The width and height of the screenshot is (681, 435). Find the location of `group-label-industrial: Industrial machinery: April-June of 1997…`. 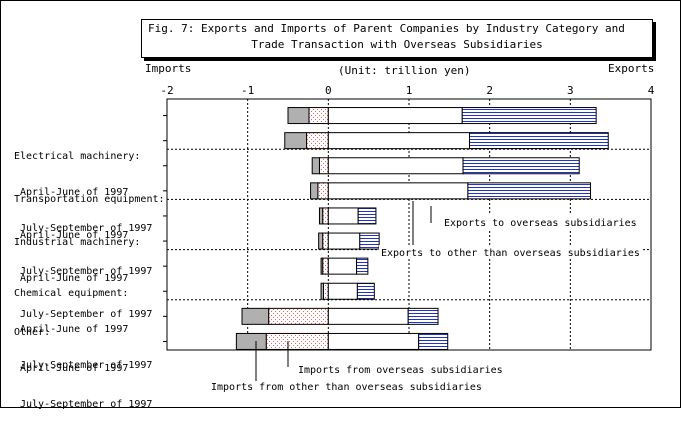

group-label-industrial: Industrial machinery: April-June of 1997… is located at coordinates (83, 279).